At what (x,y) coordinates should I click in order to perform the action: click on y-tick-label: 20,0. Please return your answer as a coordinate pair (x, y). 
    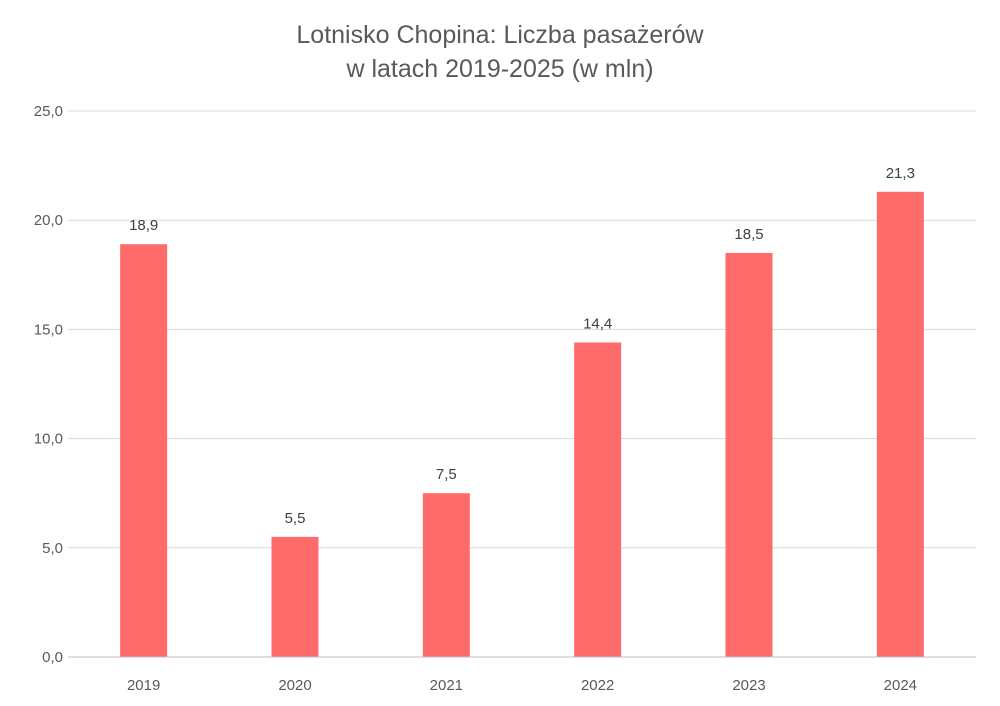
    Looking at the image, I should click on (48, 220).